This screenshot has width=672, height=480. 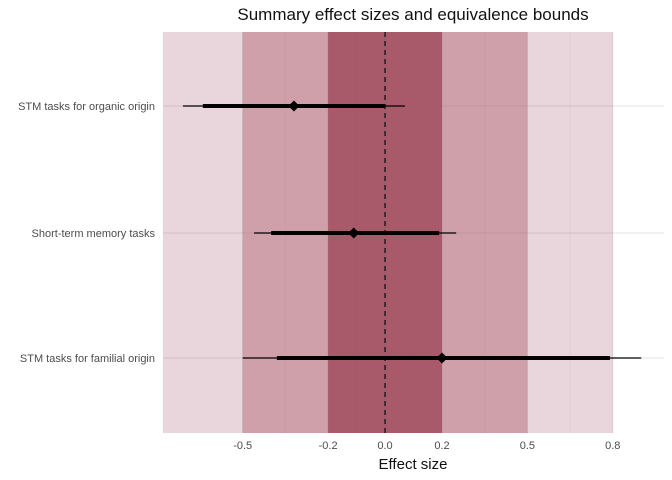 I want to click on x-tick-label: 0.2, so click(x=441, y=446).